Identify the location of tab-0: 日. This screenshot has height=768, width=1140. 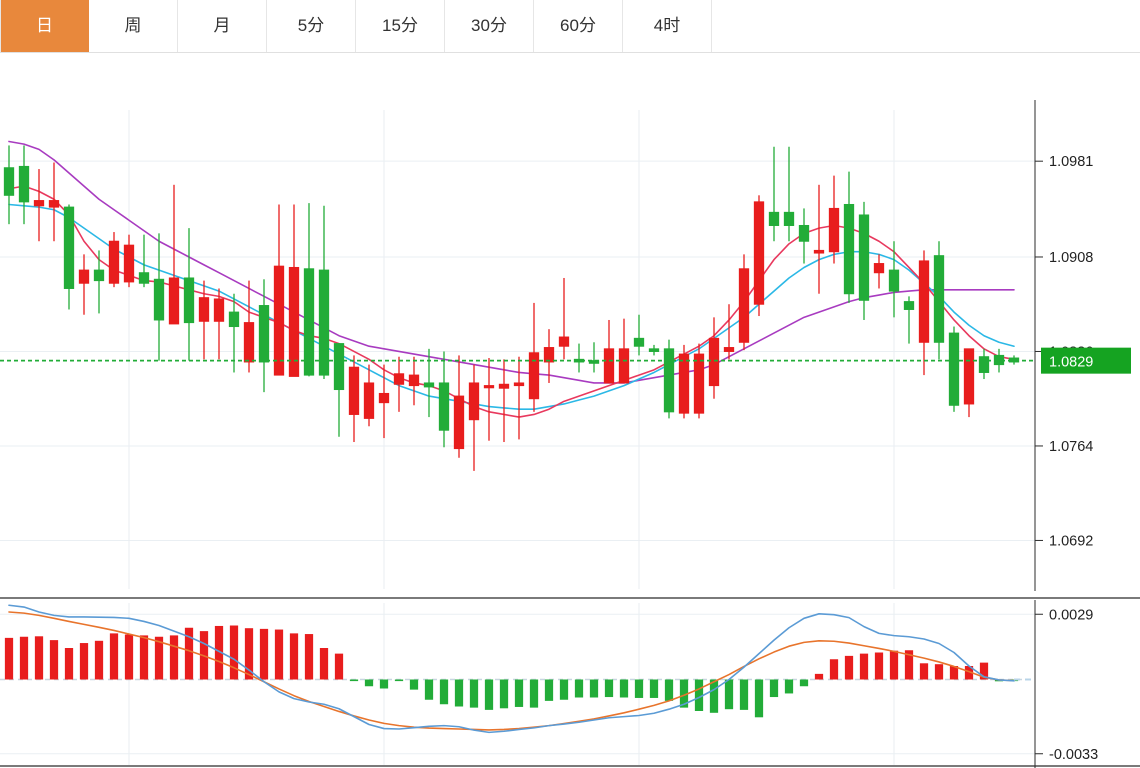
(44, 26).